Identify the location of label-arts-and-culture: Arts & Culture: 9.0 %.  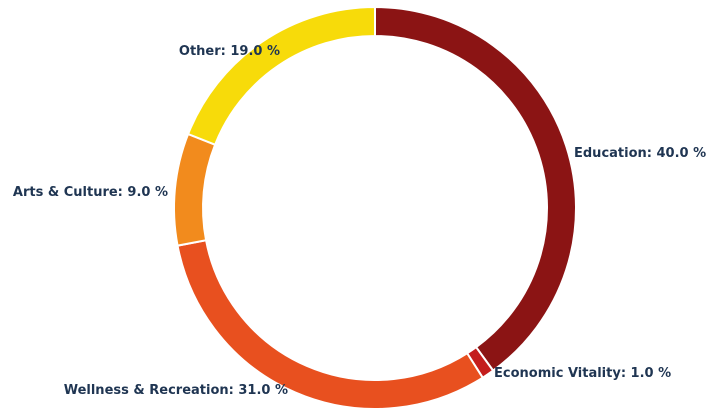
(90, 192).